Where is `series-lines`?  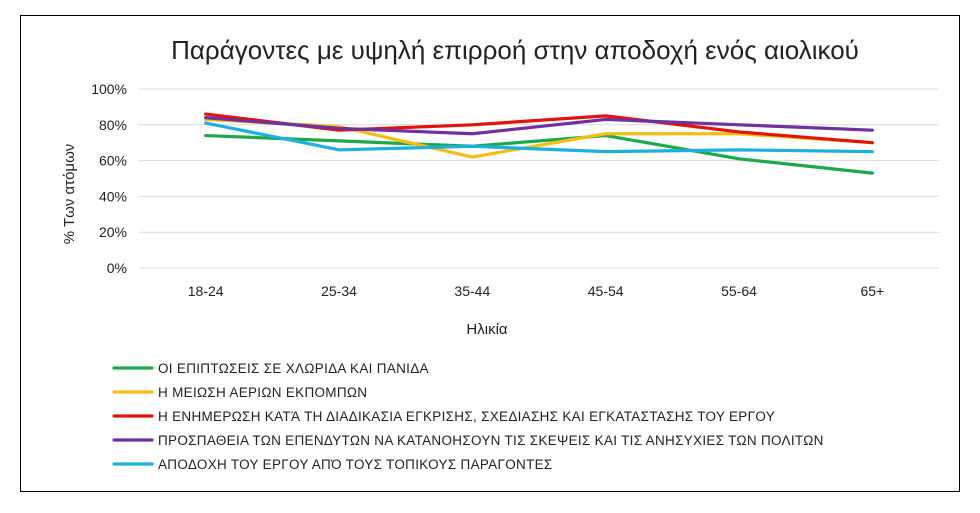
series-lines is located at coordinates (539, 143).